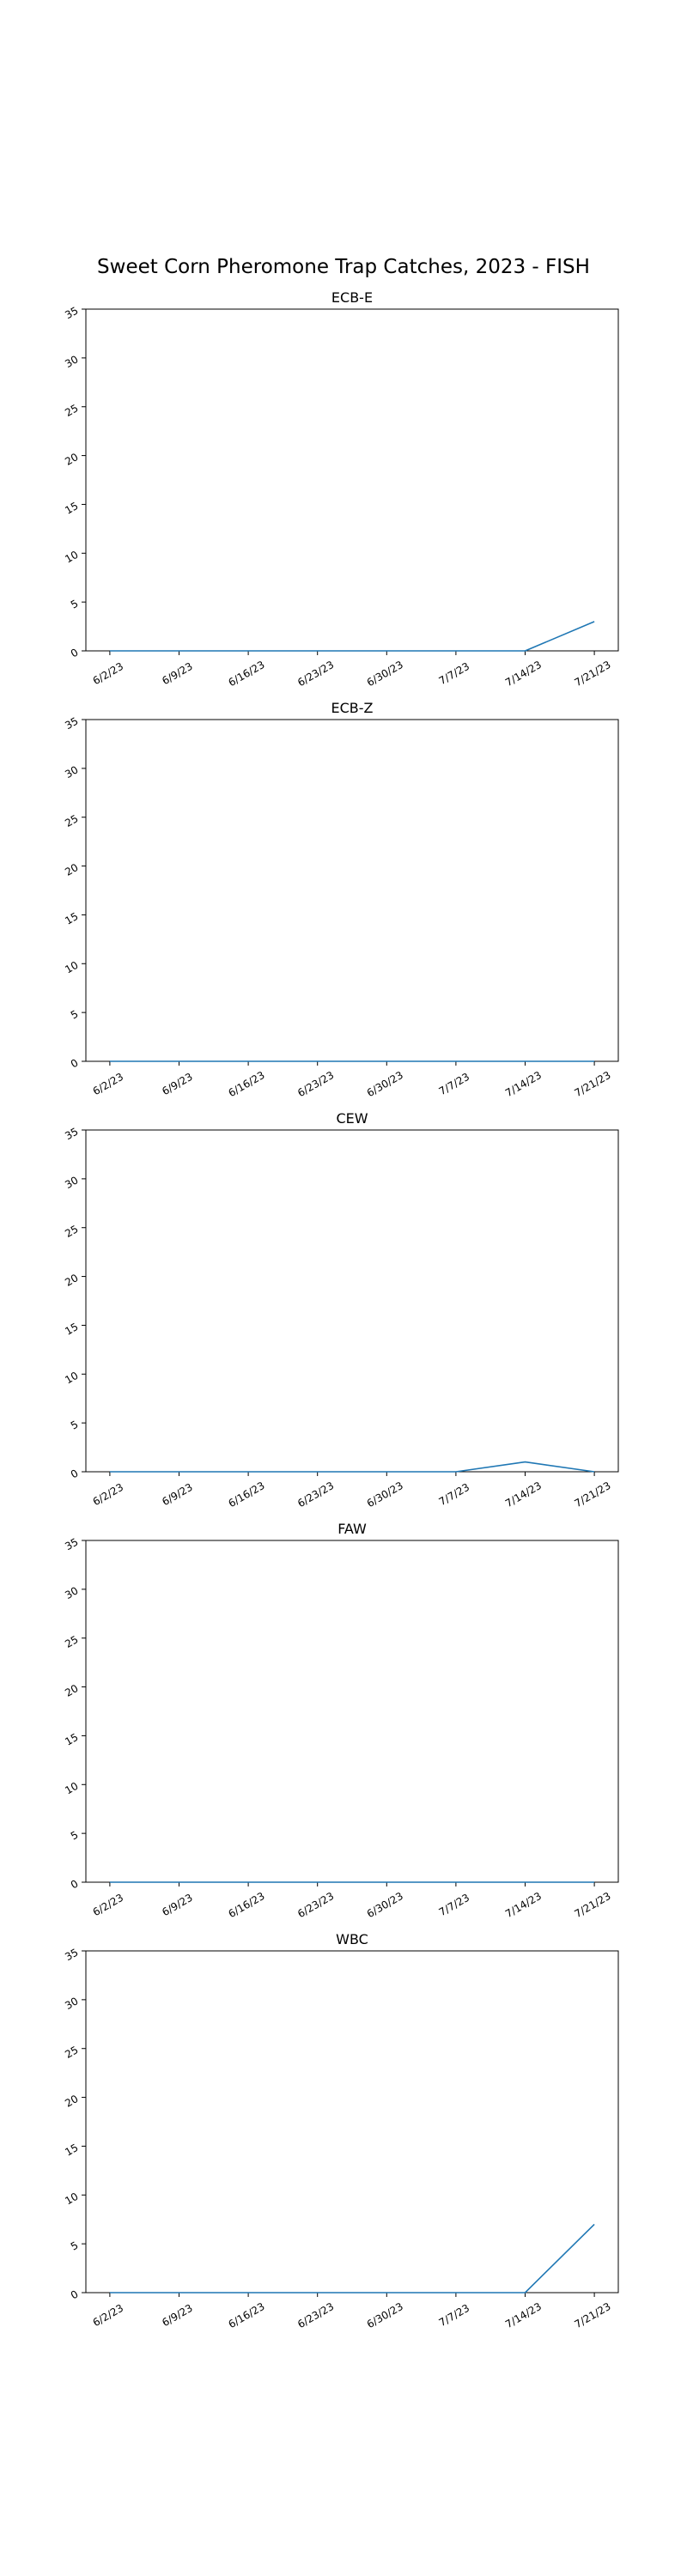  I want to click on subplot-title: ECB-Z, so click(352, 708).